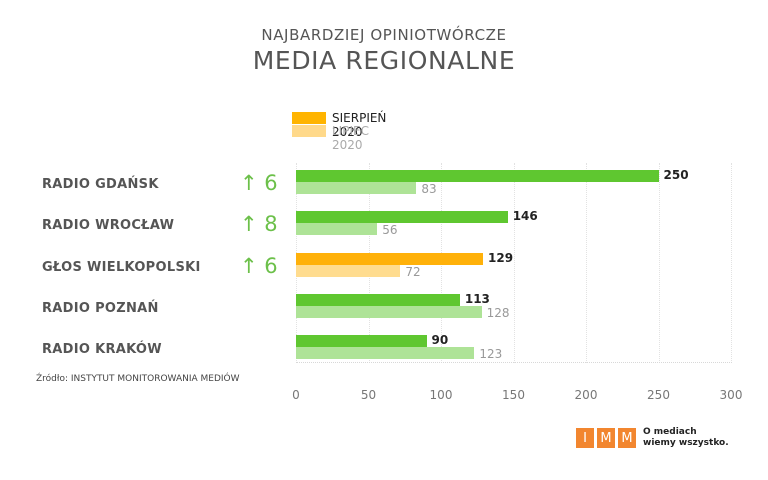  I want to click on value-label-current: 113, so click(477, 298).